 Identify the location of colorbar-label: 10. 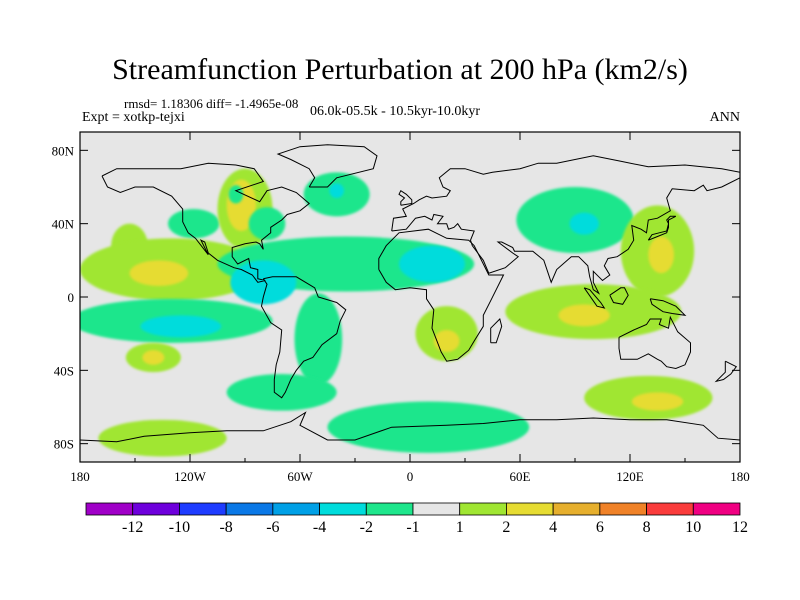
(693, 527).